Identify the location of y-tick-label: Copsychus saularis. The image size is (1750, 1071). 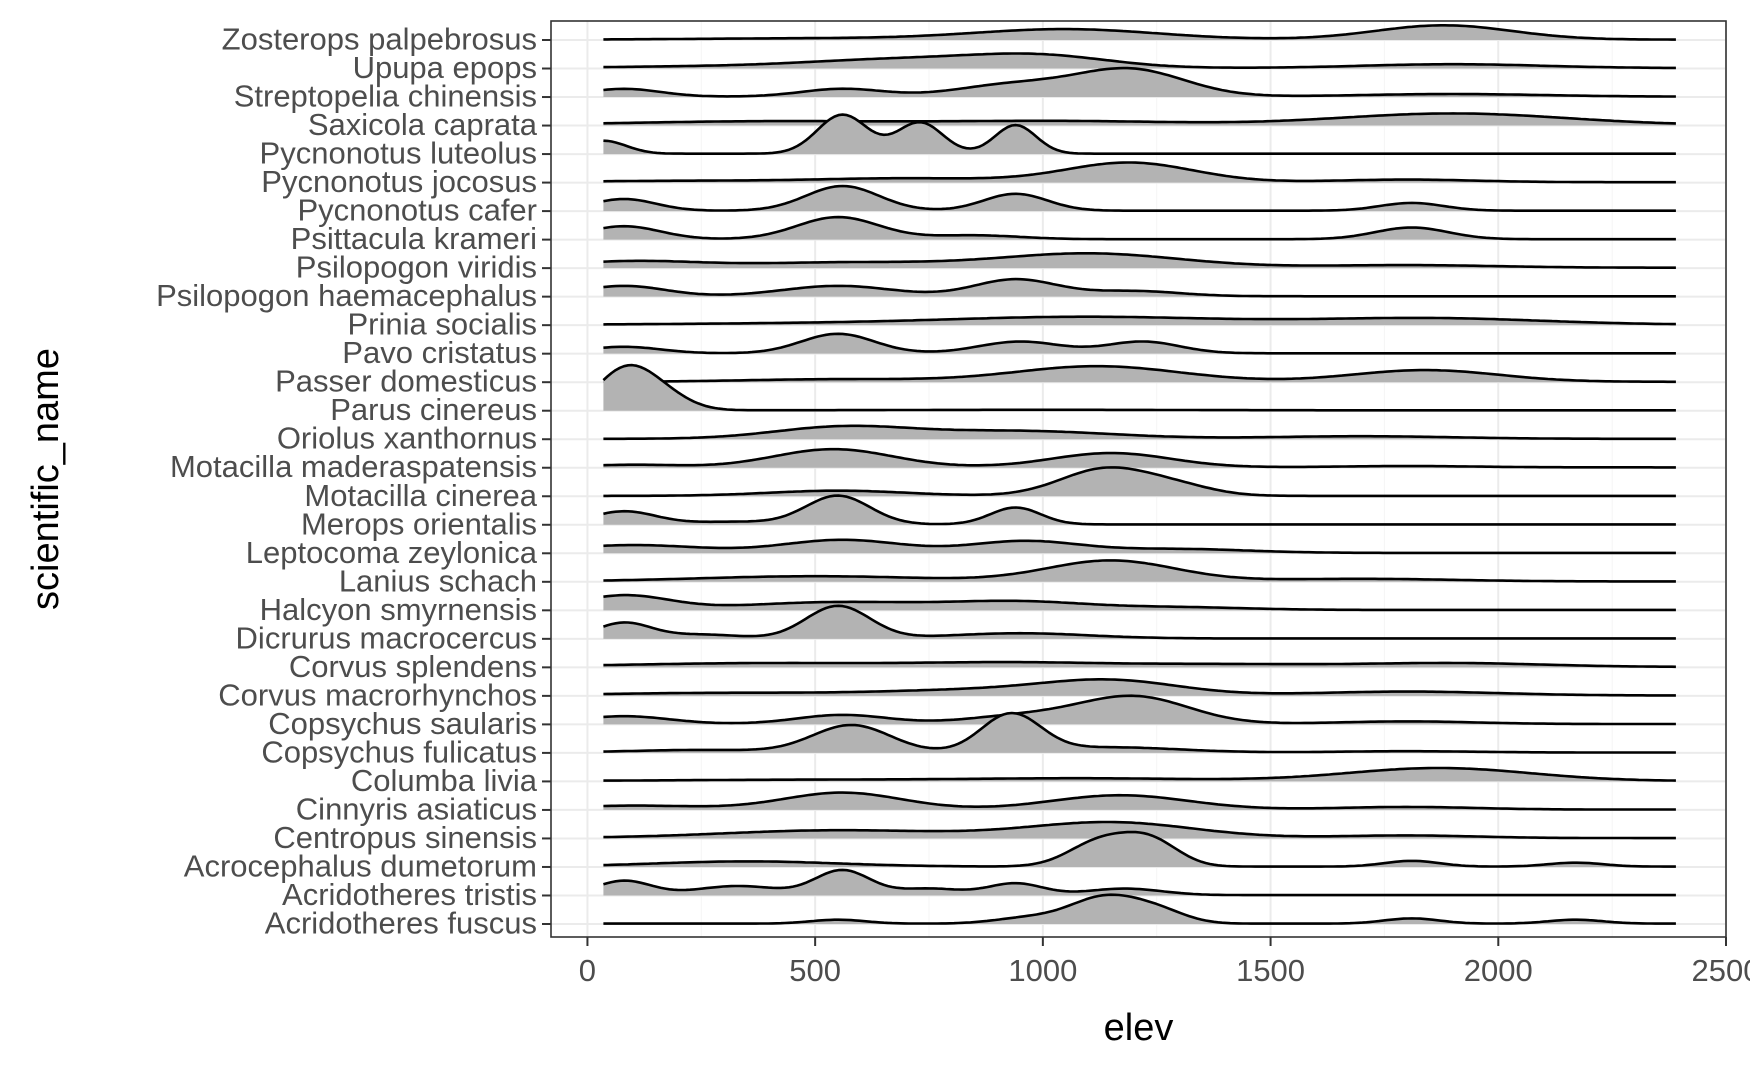
(402, 723).